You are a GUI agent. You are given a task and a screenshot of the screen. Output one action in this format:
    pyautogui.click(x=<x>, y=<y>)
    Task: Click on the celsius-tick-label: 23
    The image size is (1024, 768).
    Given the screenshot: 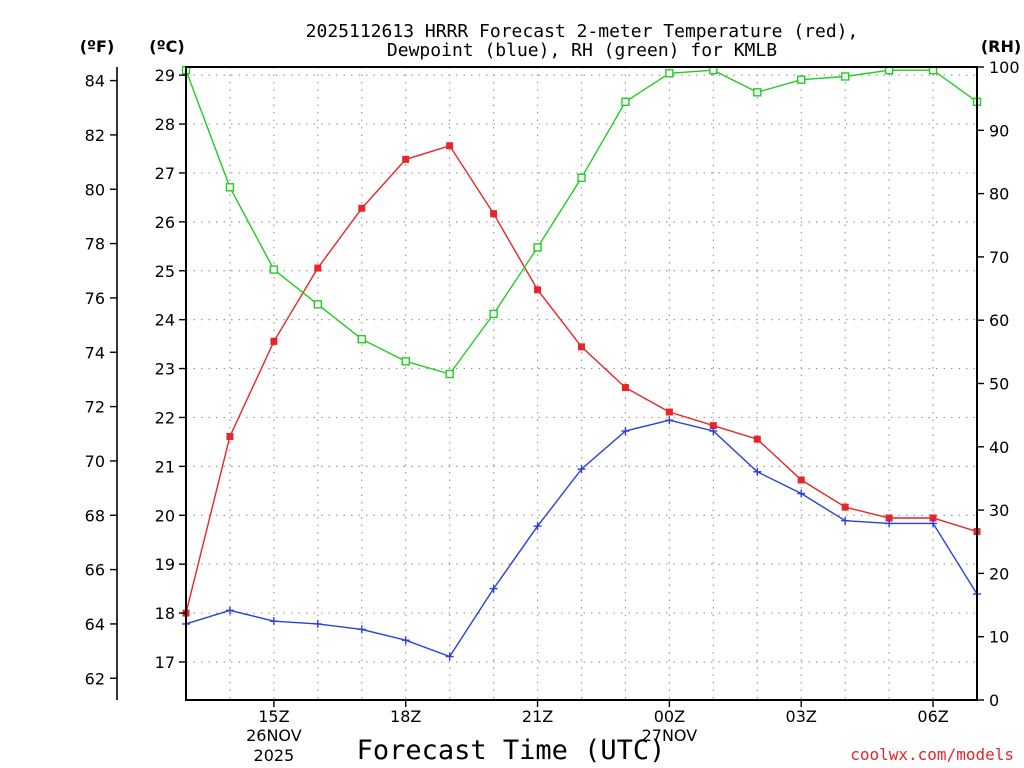 What is the action you would take?
    pyautogui.click(x=165, y=369)
    